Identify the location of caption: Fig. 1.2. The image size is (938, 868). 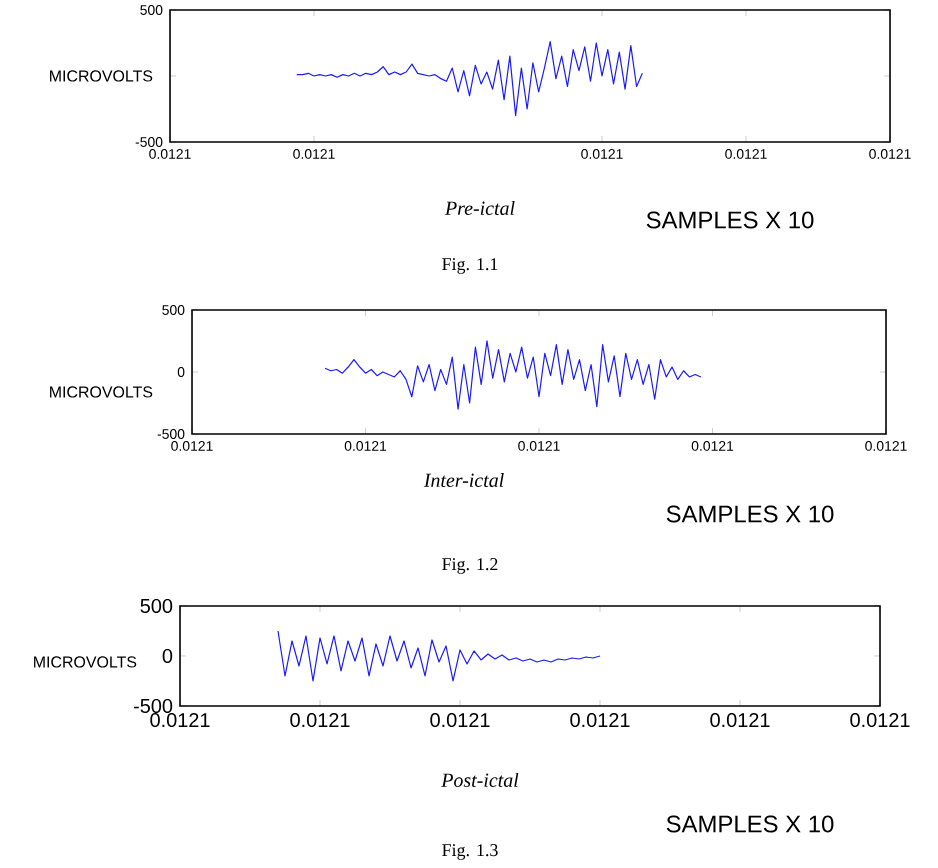
(470, 566).